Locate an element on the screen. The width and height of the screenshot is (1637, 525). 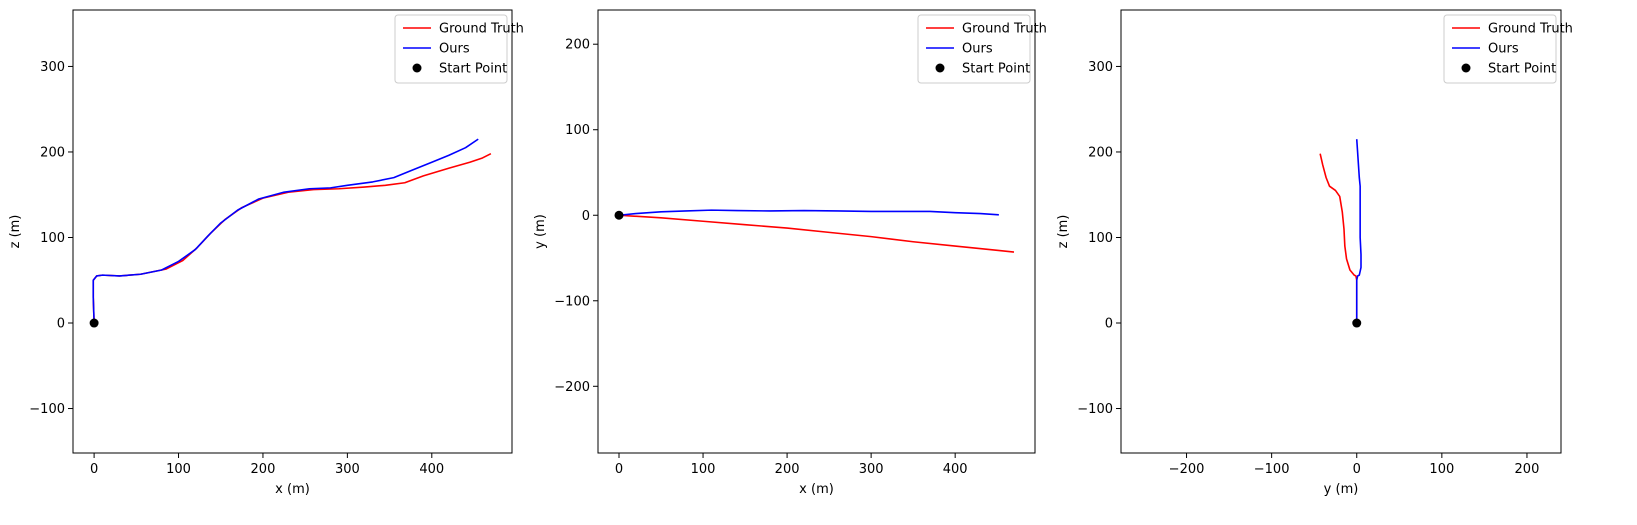
x-axis-label: y (m) is located at coordinates (1341, 489).